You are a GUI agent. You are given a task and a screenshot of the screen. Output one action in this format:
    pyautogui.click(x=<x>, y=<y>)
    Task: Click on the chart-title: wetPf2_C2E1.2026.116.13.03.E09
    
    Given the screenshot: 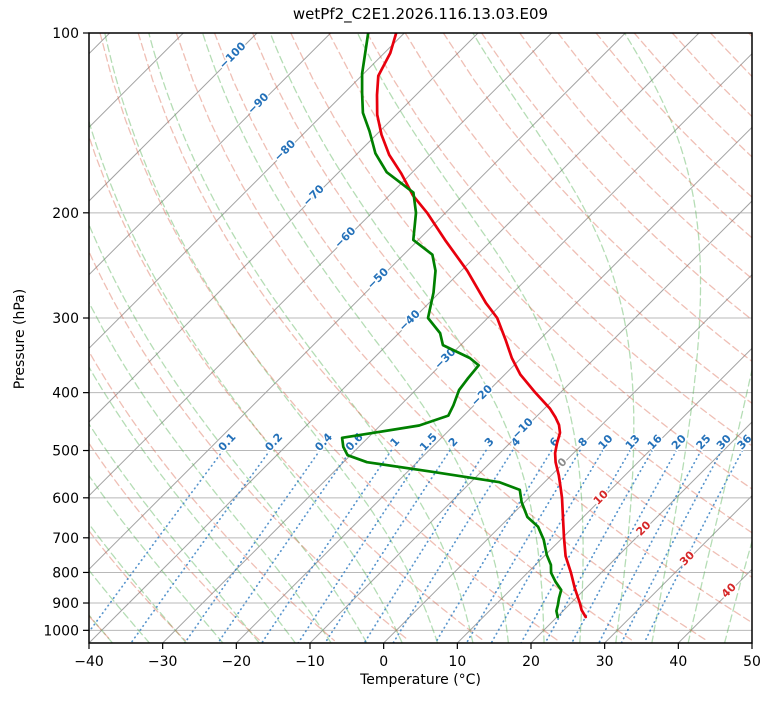 What is the action you would take?
    pyautogui.click(x=420, y=14)
    